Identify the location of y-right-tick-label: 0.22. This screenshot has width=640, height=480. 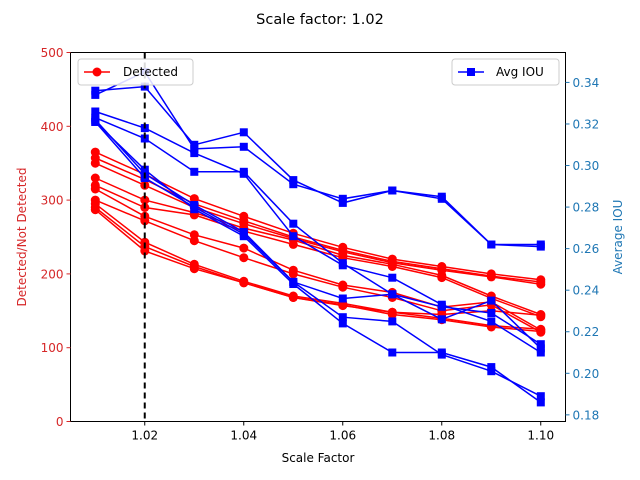
(586, 332).